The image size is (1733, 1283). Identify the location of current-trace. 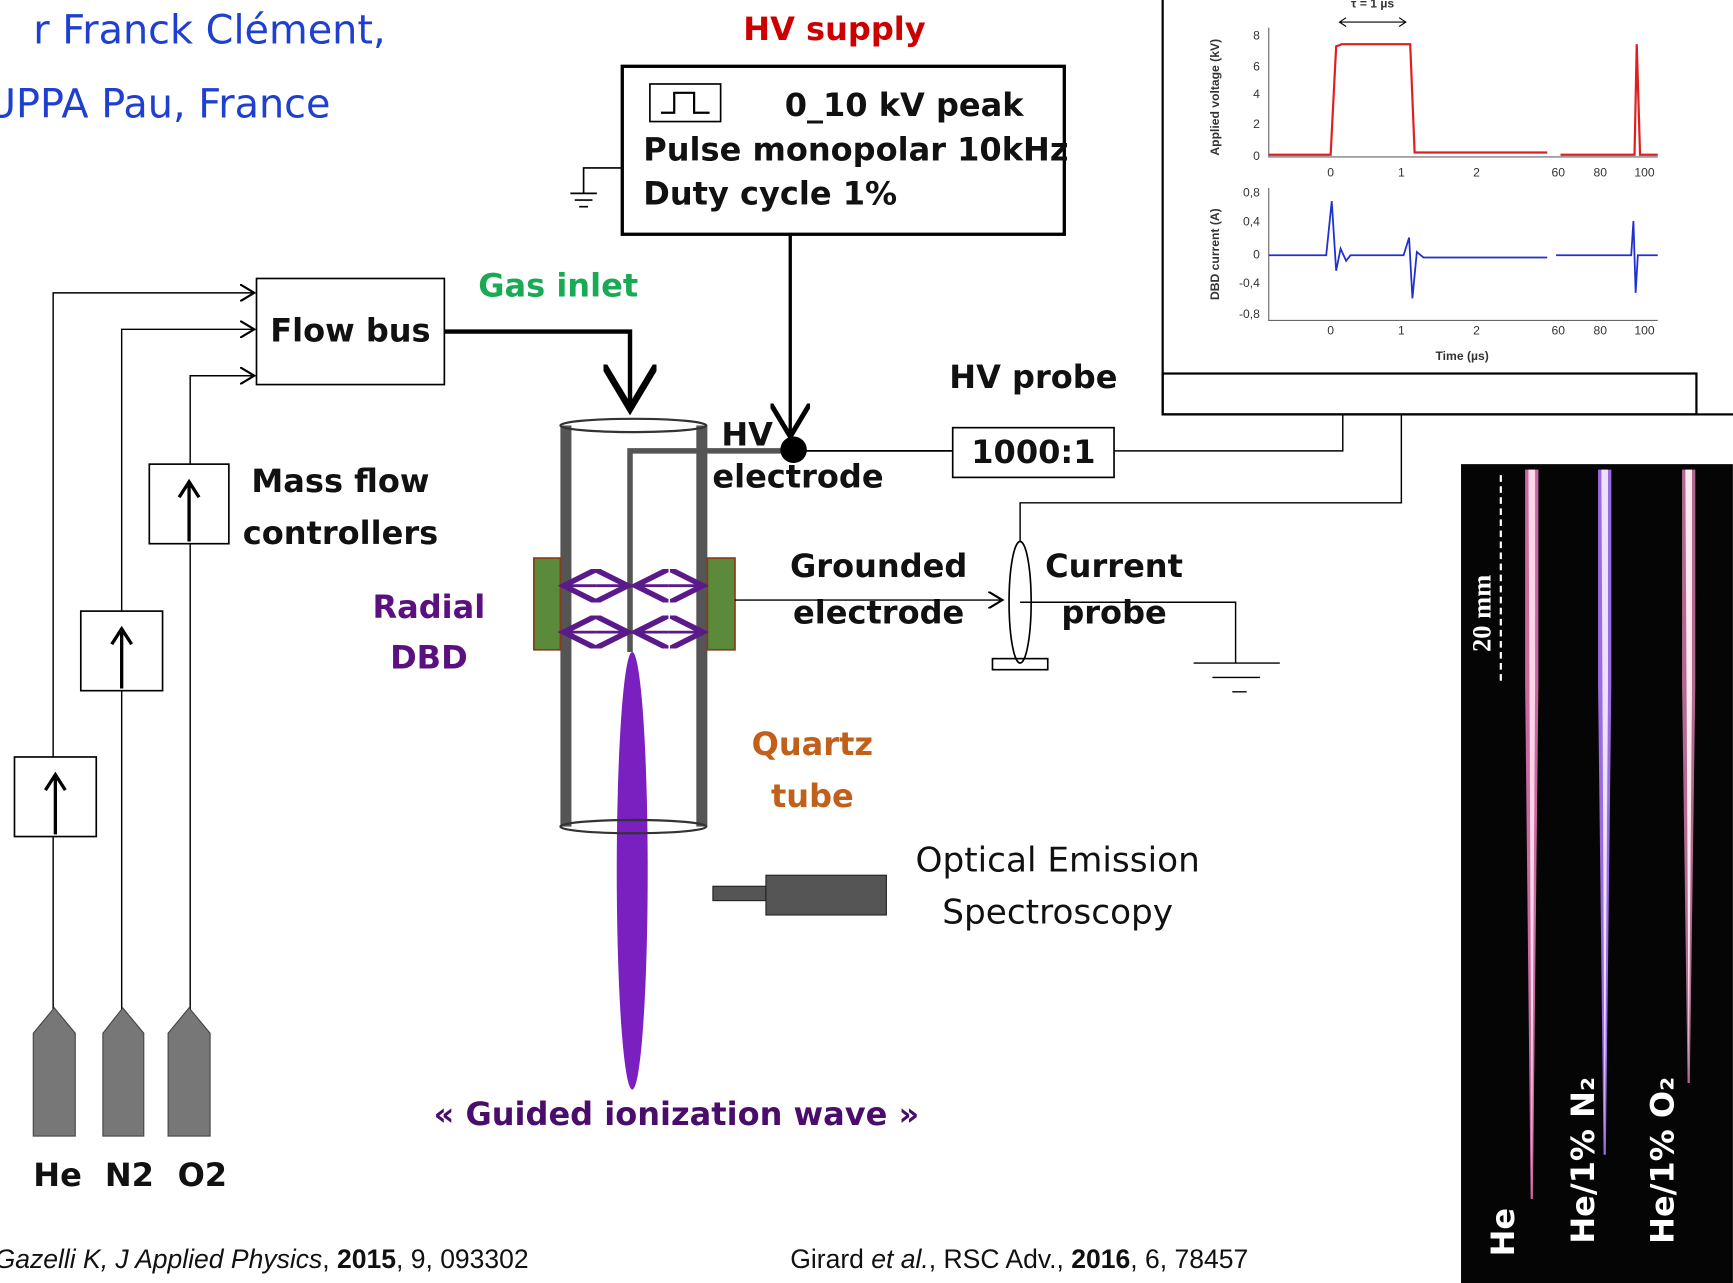
(1463, 250).